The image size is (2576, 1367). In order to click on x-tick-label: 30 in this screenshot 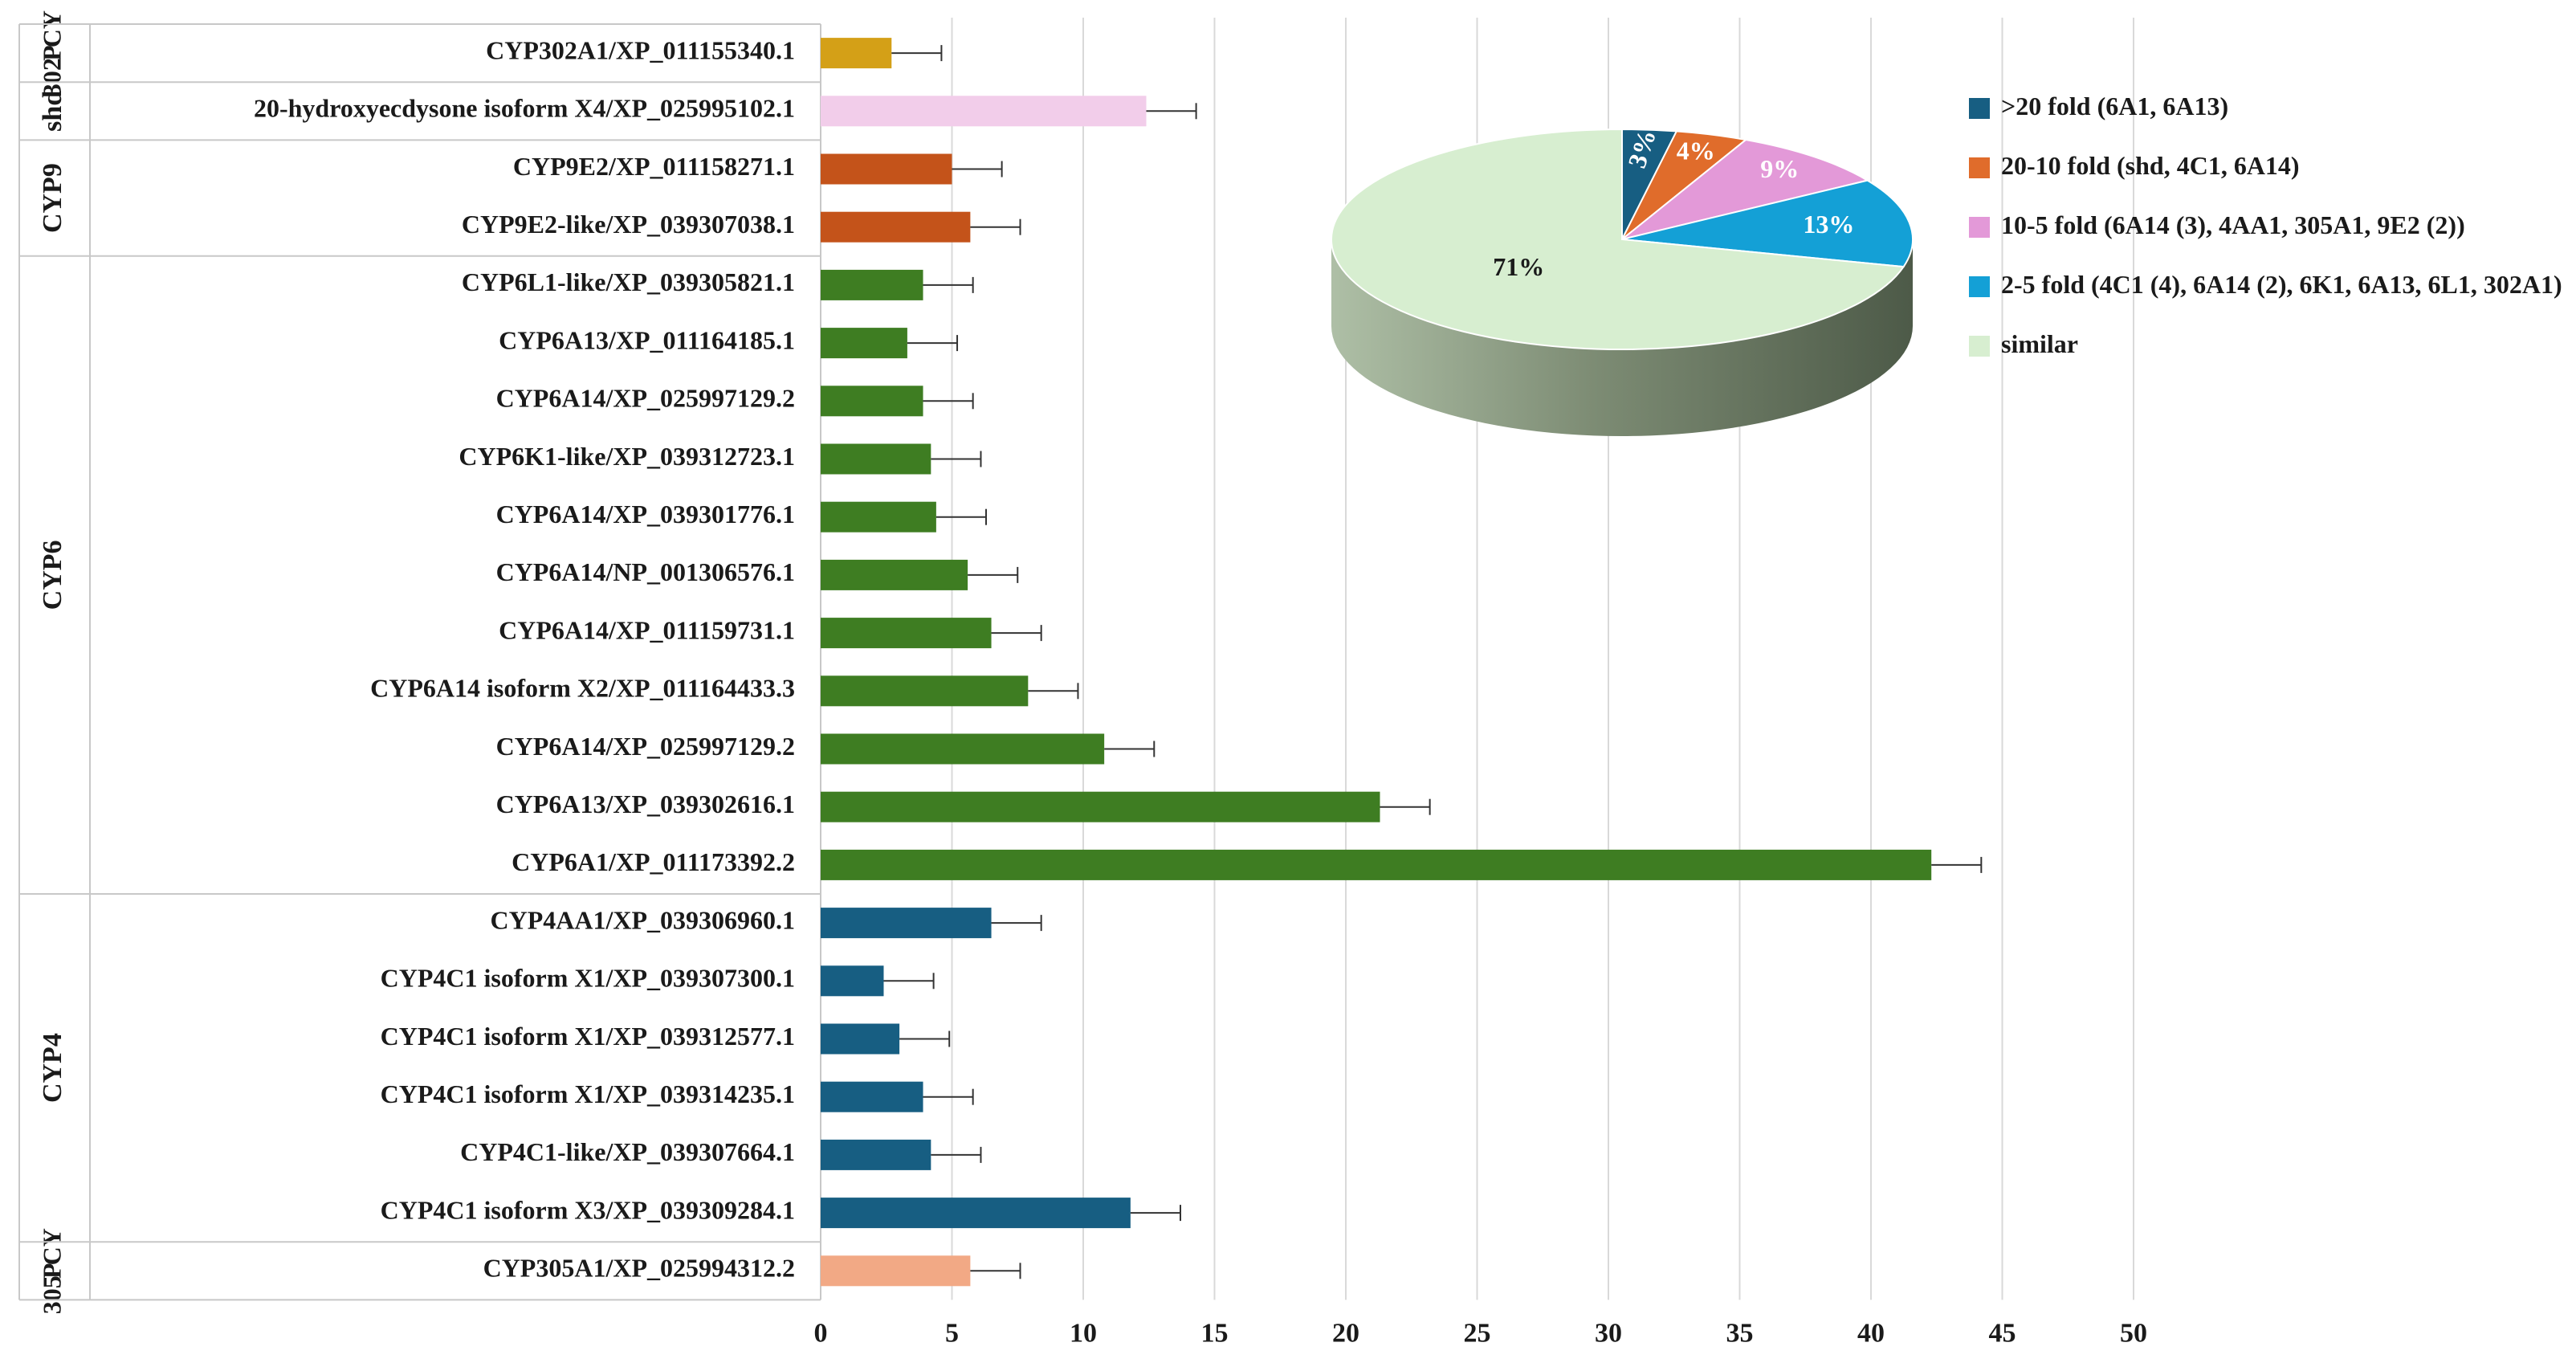, I will do `click(1608, 1333)`.